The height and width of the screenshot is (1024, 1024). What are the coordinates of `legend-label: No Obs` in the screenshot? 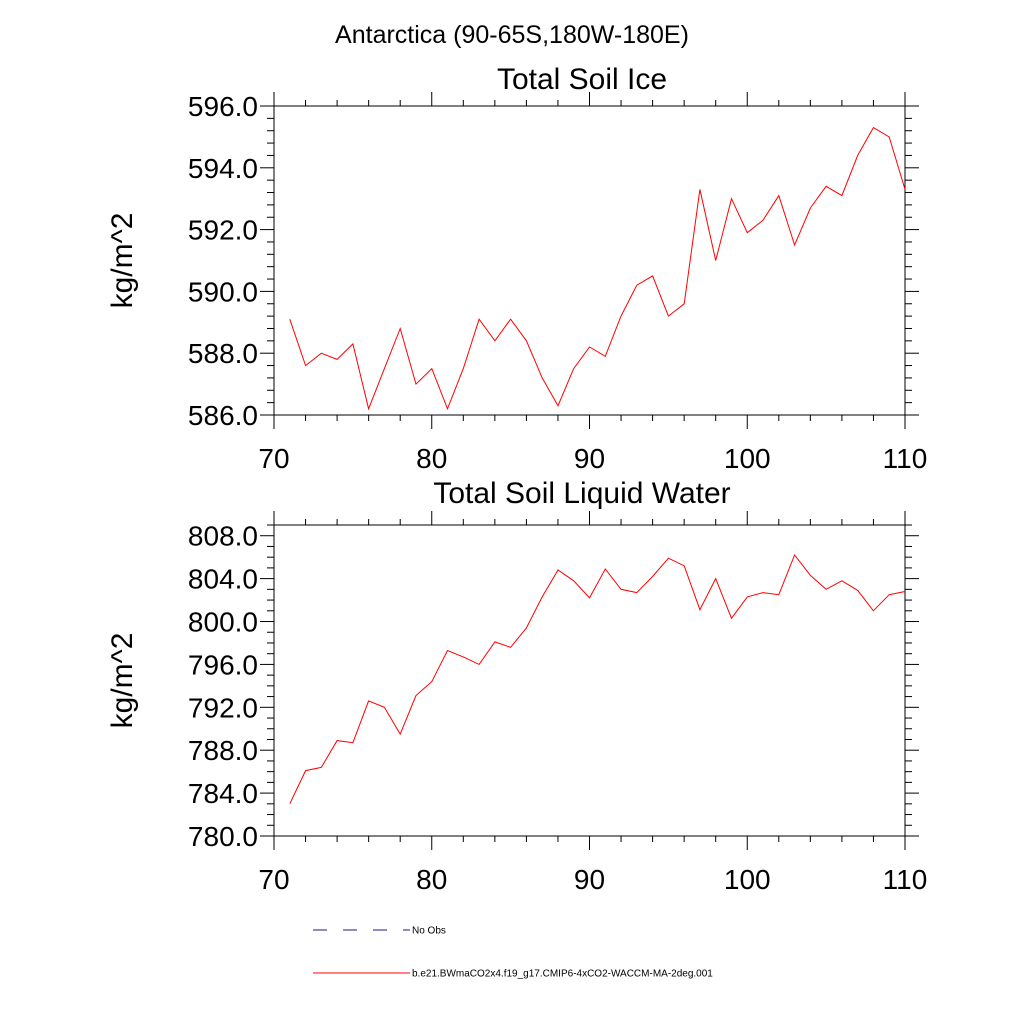 It's located at (429, 931).